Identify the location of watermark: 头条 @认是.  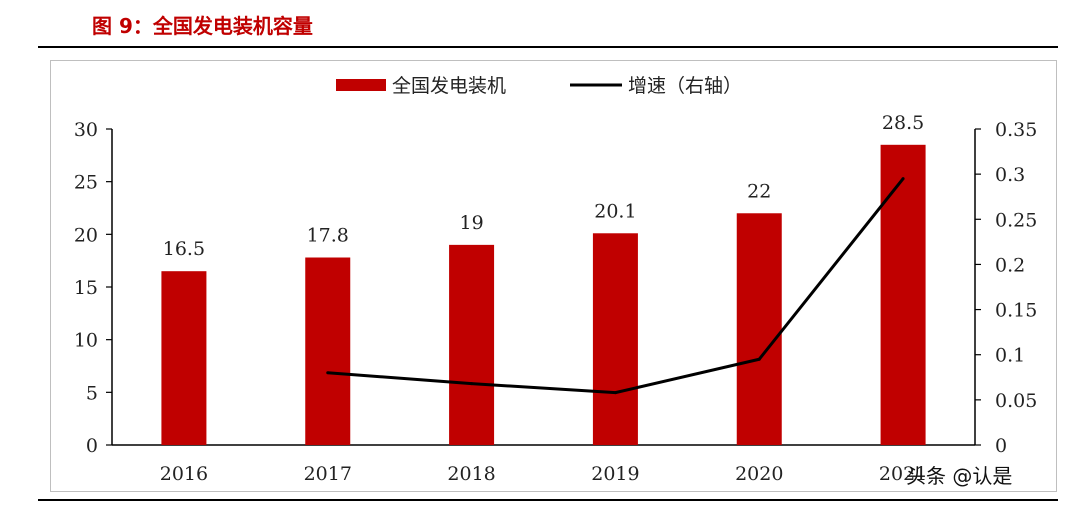
(959, 476).